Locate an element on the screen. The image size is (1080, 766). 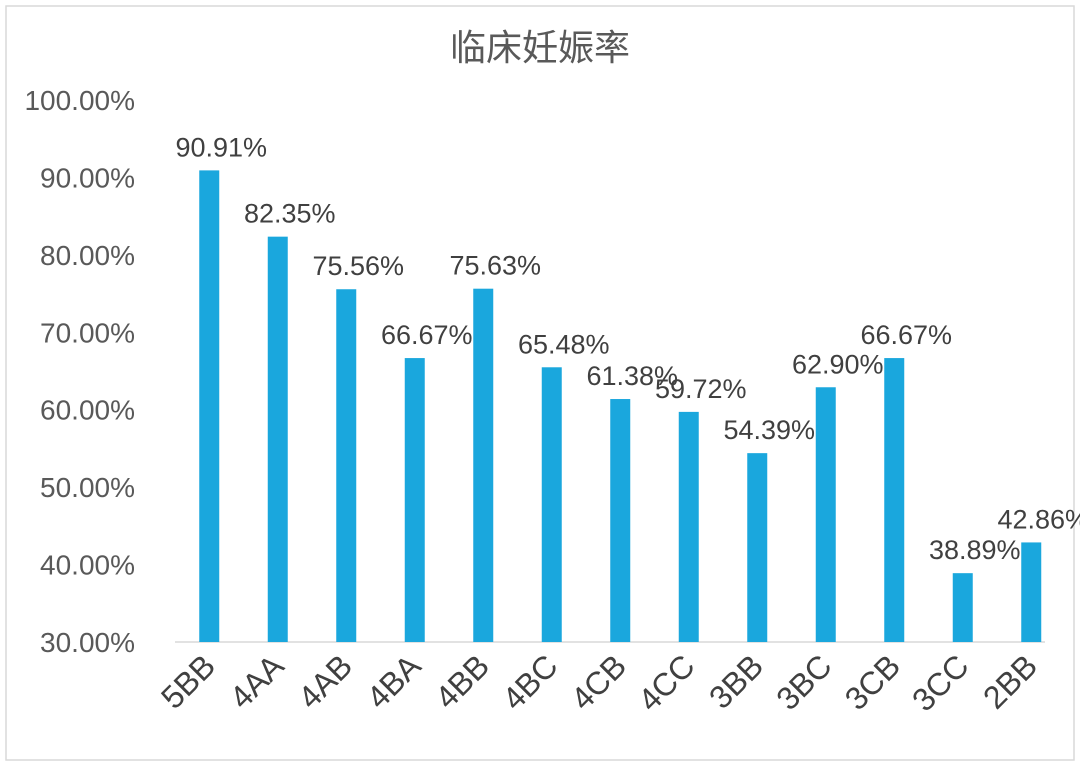
y-tick-label: 40.00% is located at coordinates (87, 565).